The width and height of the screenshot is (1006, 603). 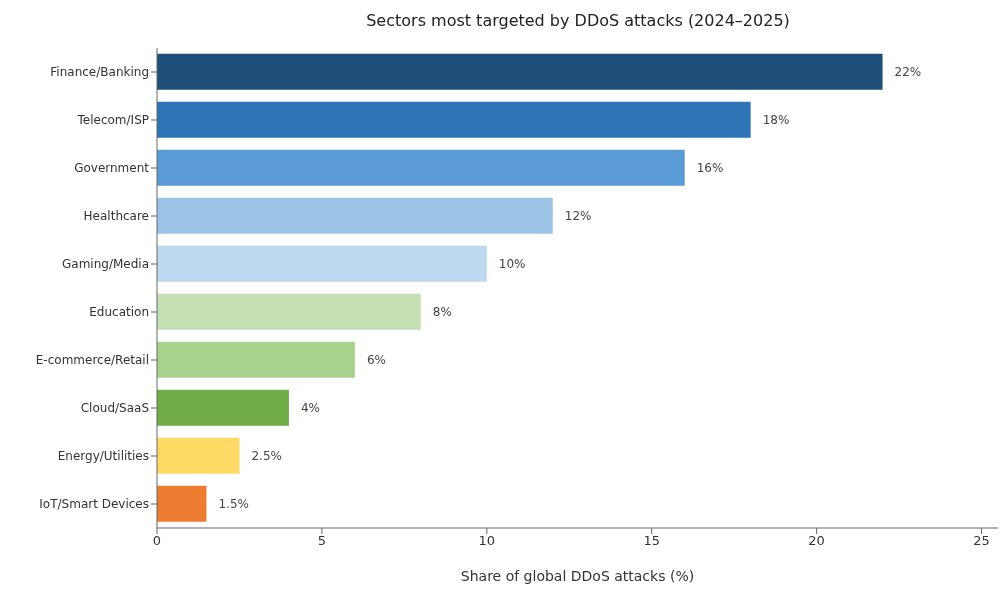 What do you see at coordinates (119, 312) in the screenshot?
I see `y-tick-label: Education` at bounding box center [119, 312].